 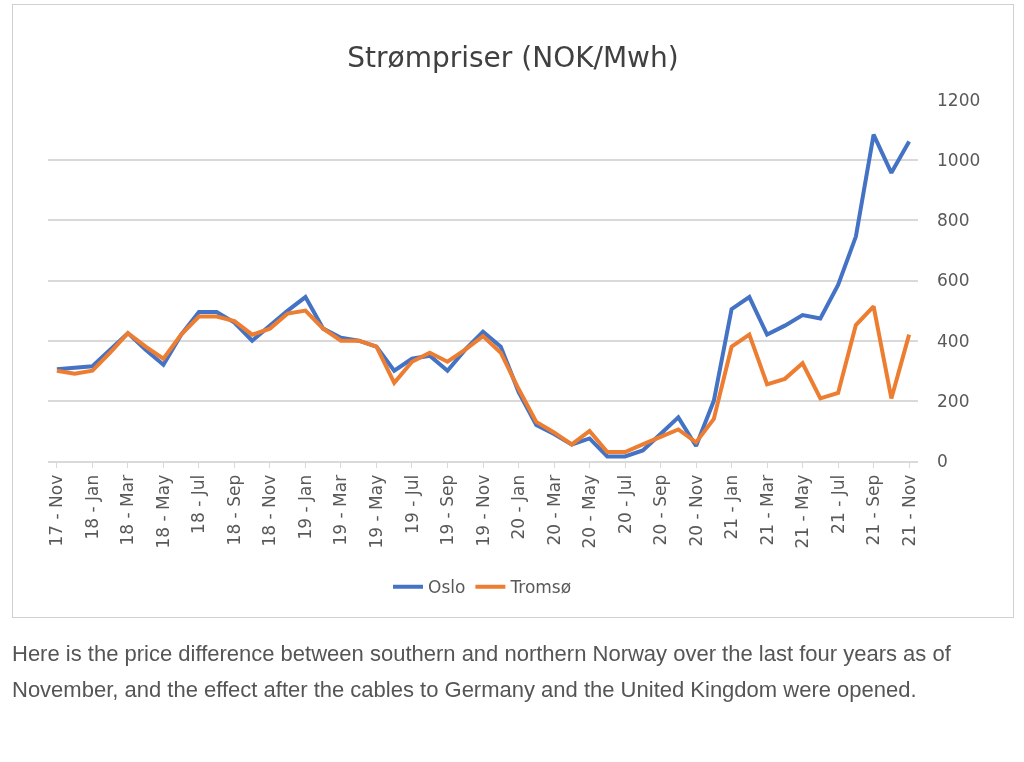 I want to click on x-tick-label: 18 - May, so click(x=162, y=511).